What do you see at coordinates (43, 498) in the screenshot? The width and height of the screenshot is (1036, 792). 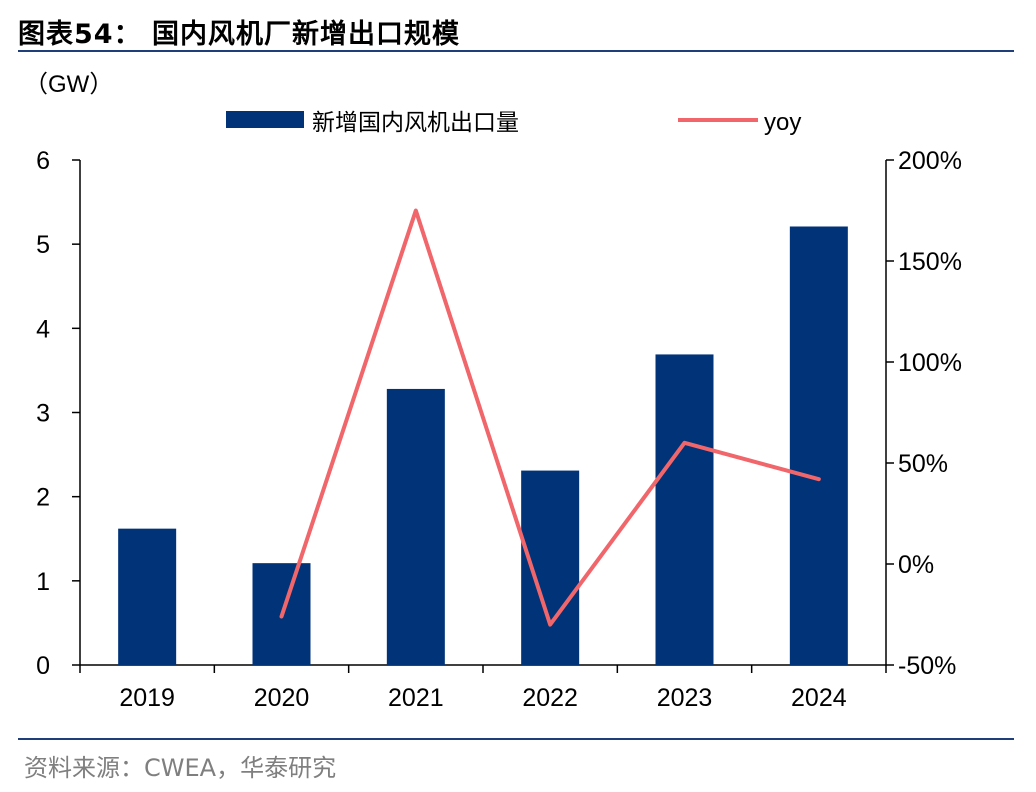 I see `left-axis-tick-label: 2` at bounding box center [43, 498].